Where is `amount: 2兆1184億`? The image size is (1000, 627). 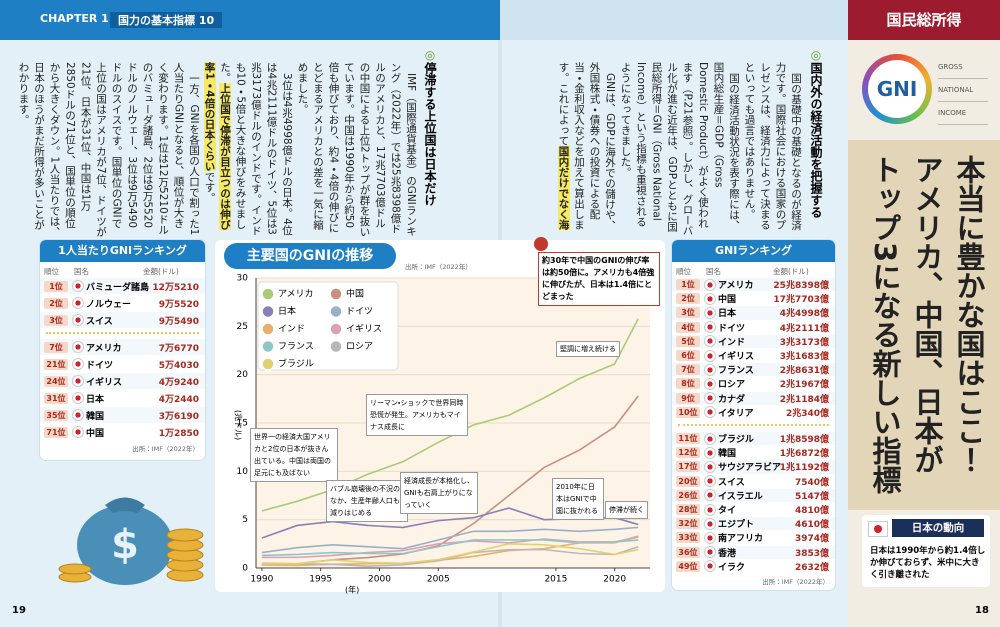
amount: 2兆1184億 is located at coordinates (804, 399).